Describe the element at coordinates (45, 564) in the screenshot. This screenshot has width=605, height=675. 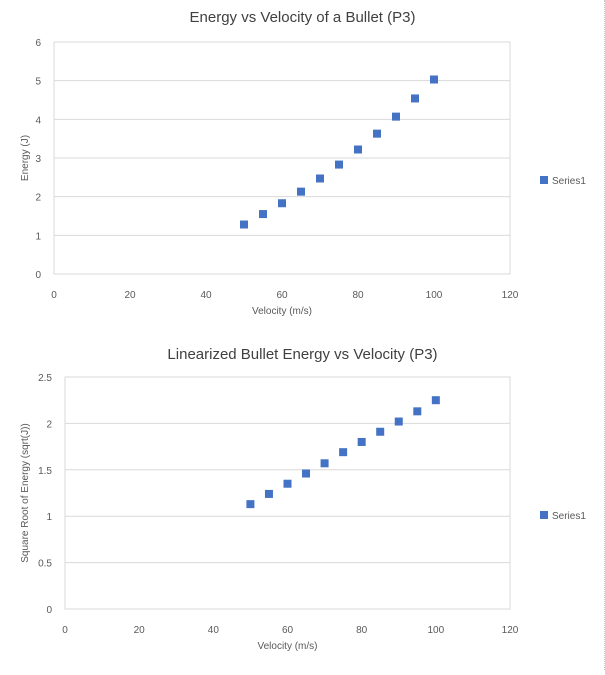
I see `y-tick-label: 0.5` at that location.